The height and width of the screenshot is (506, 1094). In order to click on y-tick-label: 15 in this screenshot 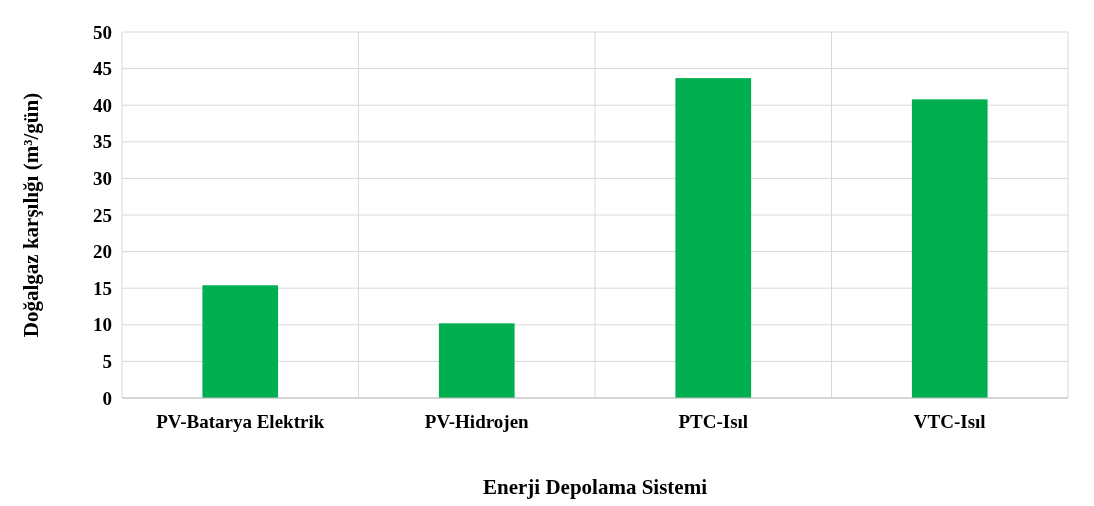, I will do `click(102, 288)`.